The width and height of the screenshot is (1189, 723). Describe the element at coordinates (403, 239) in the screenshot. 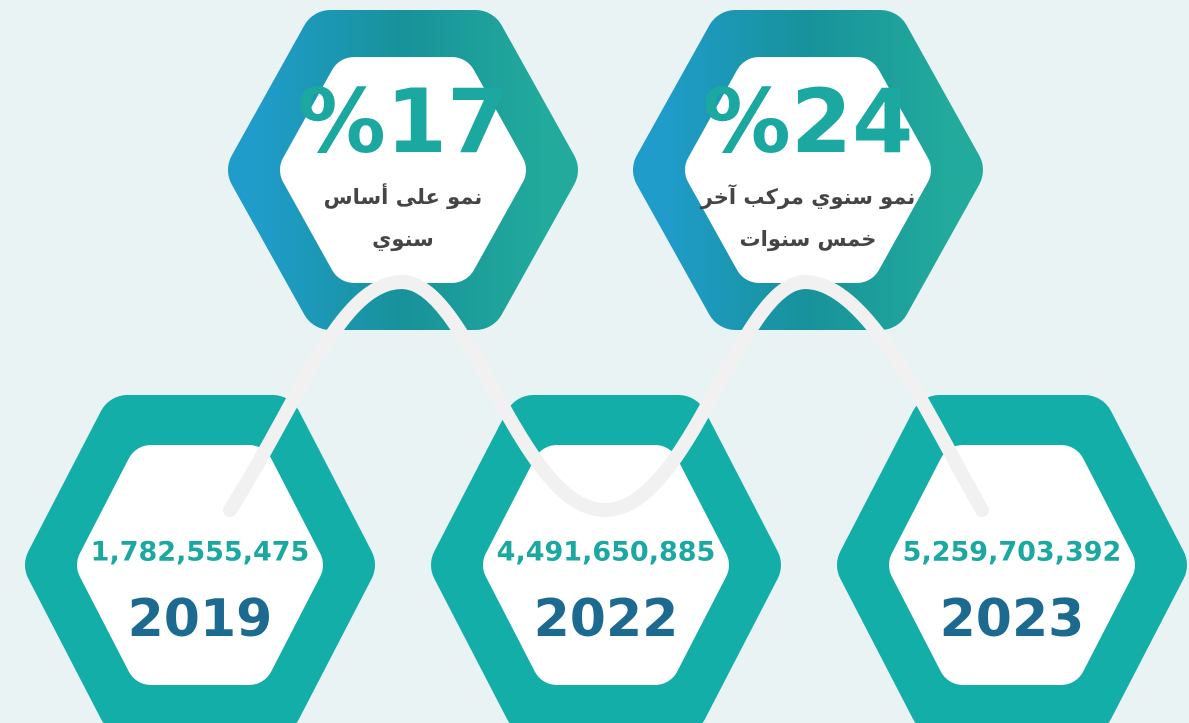

I see `growth-label: سنوي` at that location.